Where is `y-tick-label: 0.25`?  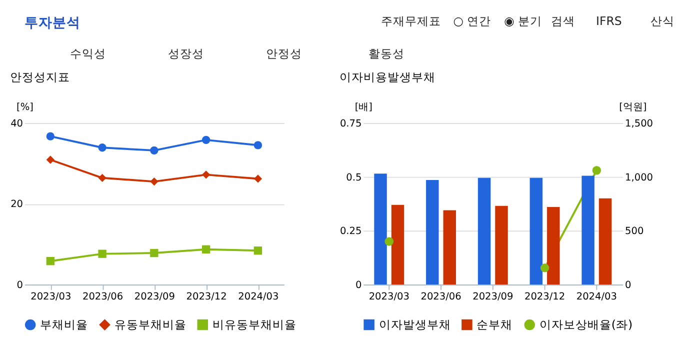
y-tick-label: 0.25 is located at coordinates (351, 232).